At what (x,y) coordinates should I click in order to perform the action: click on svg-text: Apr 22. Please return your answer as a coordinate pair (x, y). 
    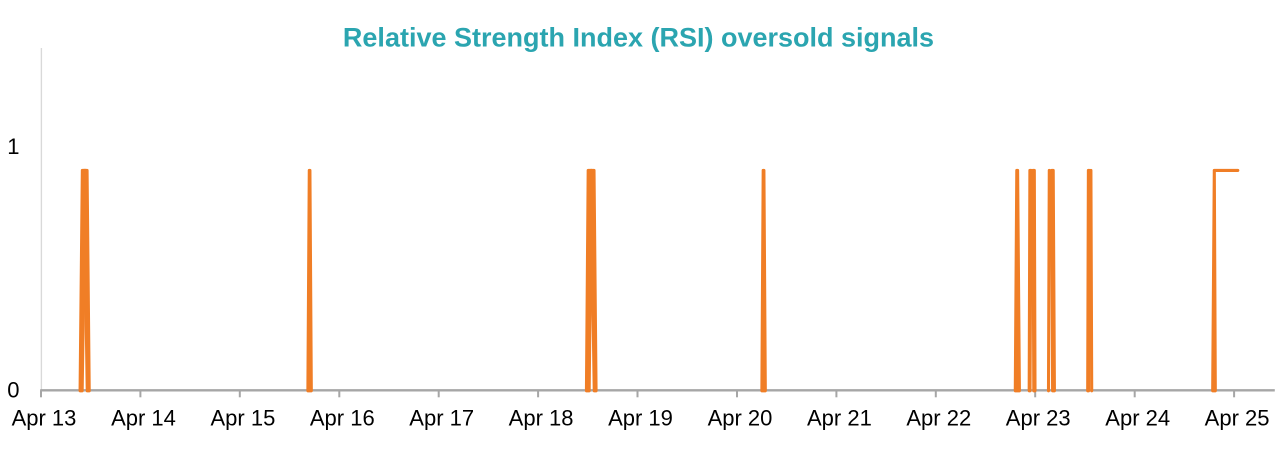
    Looking at the image, I should click on (938, 418).